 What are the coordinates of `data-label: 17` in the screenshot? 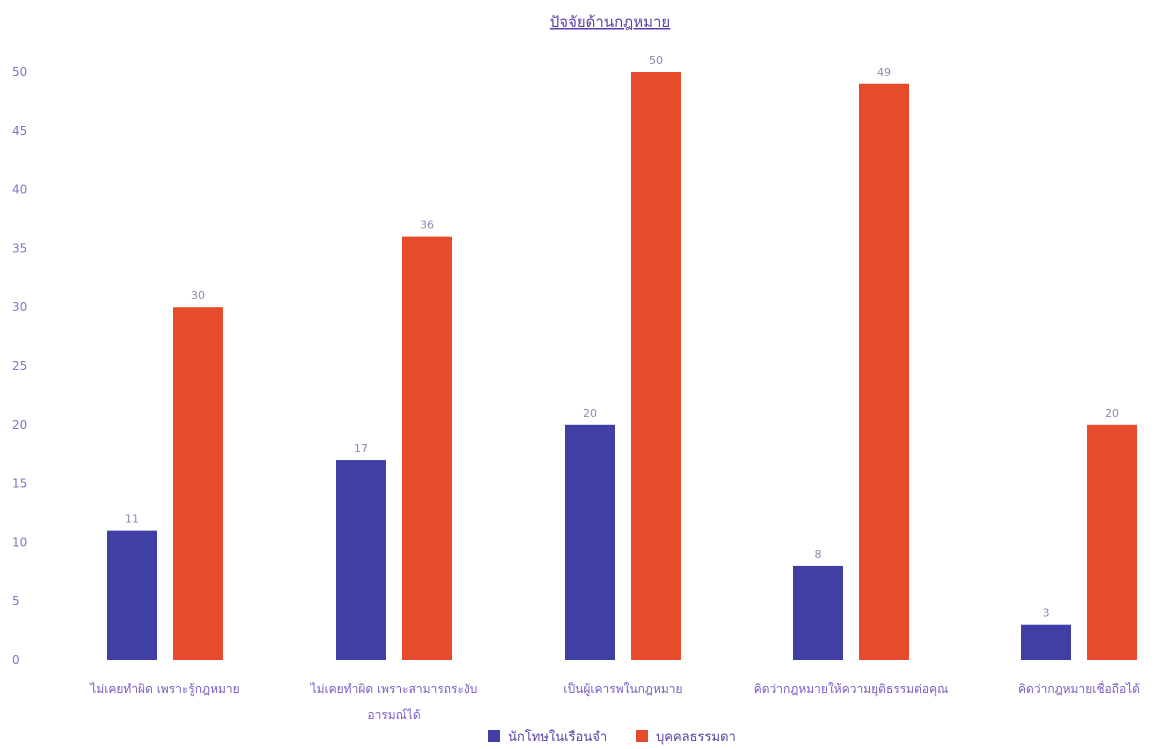 It's located at (361, 448).